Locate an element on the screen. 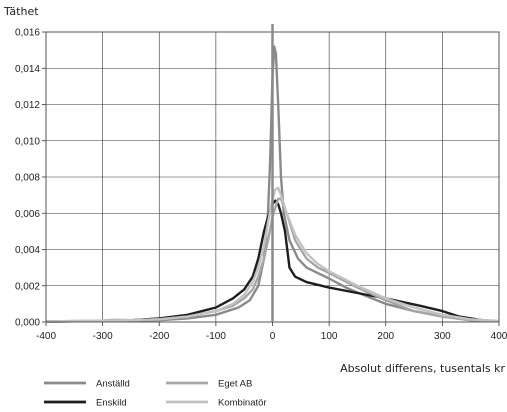  legend-label: Anställd is located at coordinates (113, 384).